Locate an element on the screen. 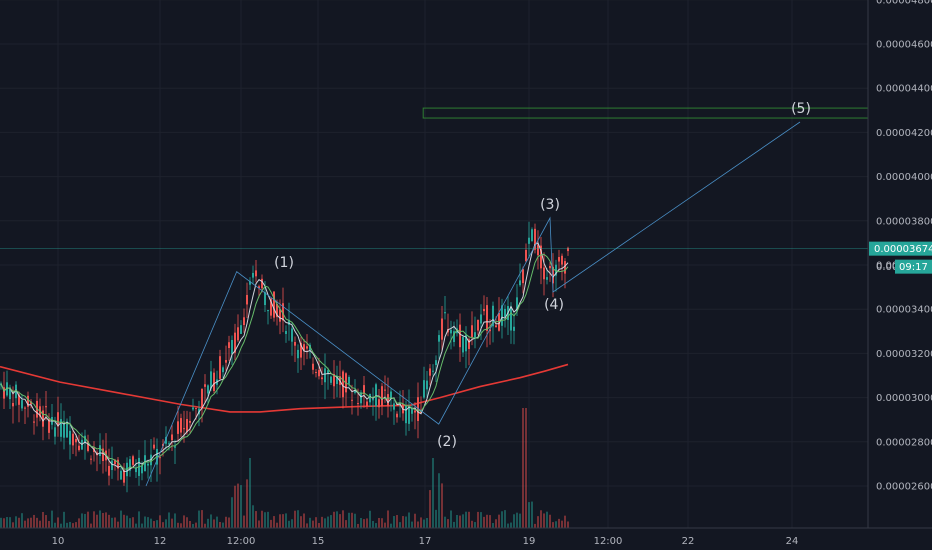 This screenshot has height=550, width=932. wave-label: (5) is located at coordinates (801, 109).